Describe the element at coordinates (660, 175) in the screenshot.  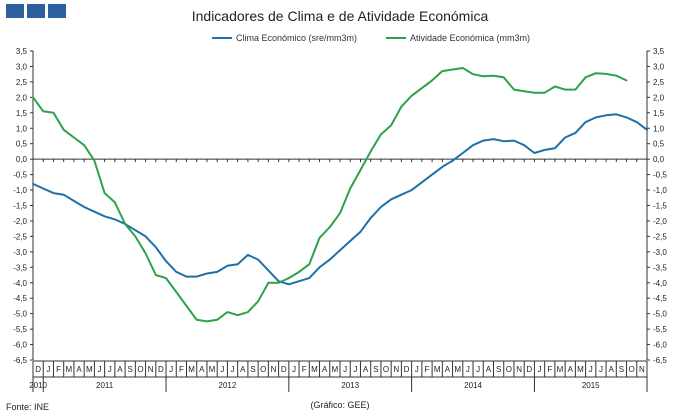
I see `y-tick-label-right: -0,5` at that location.